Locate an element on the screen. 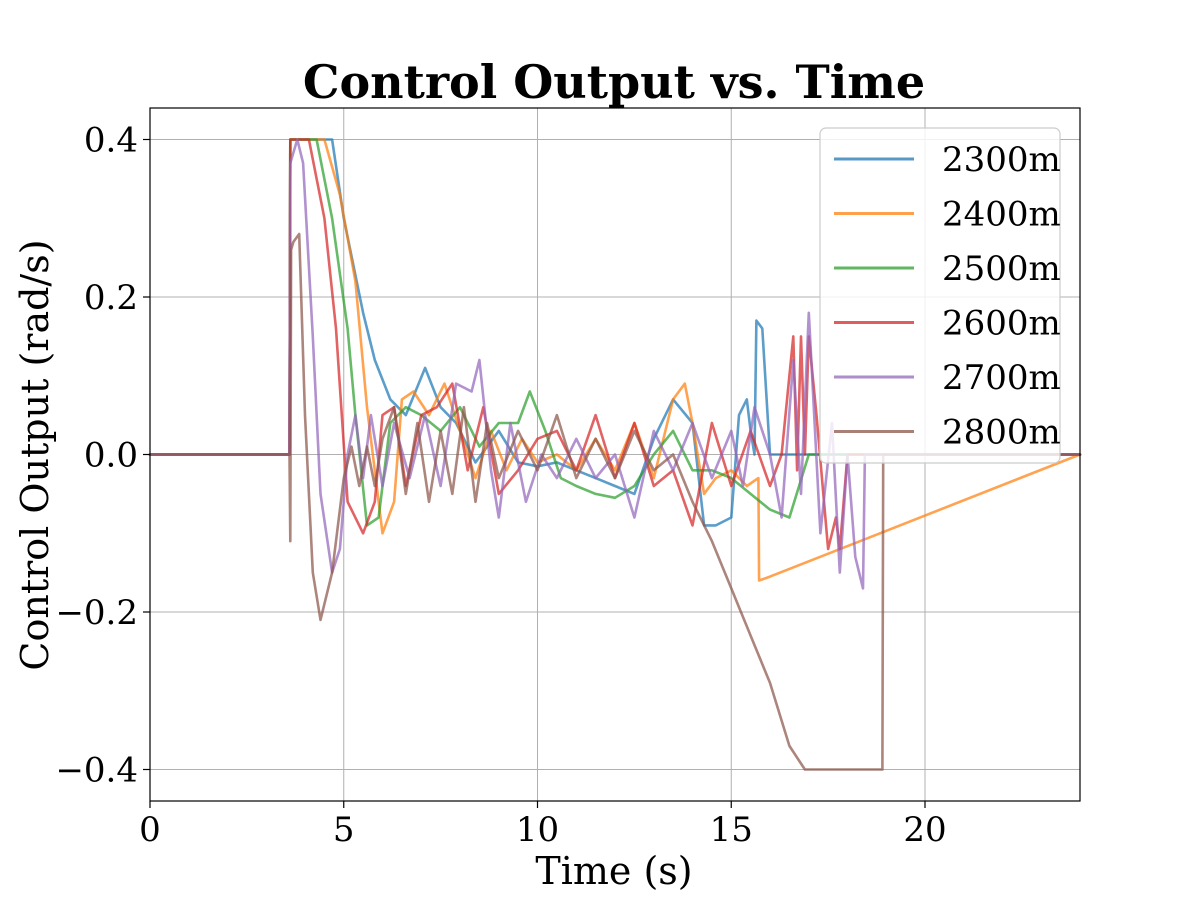 This screenshot has width=1200, height=900. chart-title: Control Output vs. Time is located at coordinates (614, 82).